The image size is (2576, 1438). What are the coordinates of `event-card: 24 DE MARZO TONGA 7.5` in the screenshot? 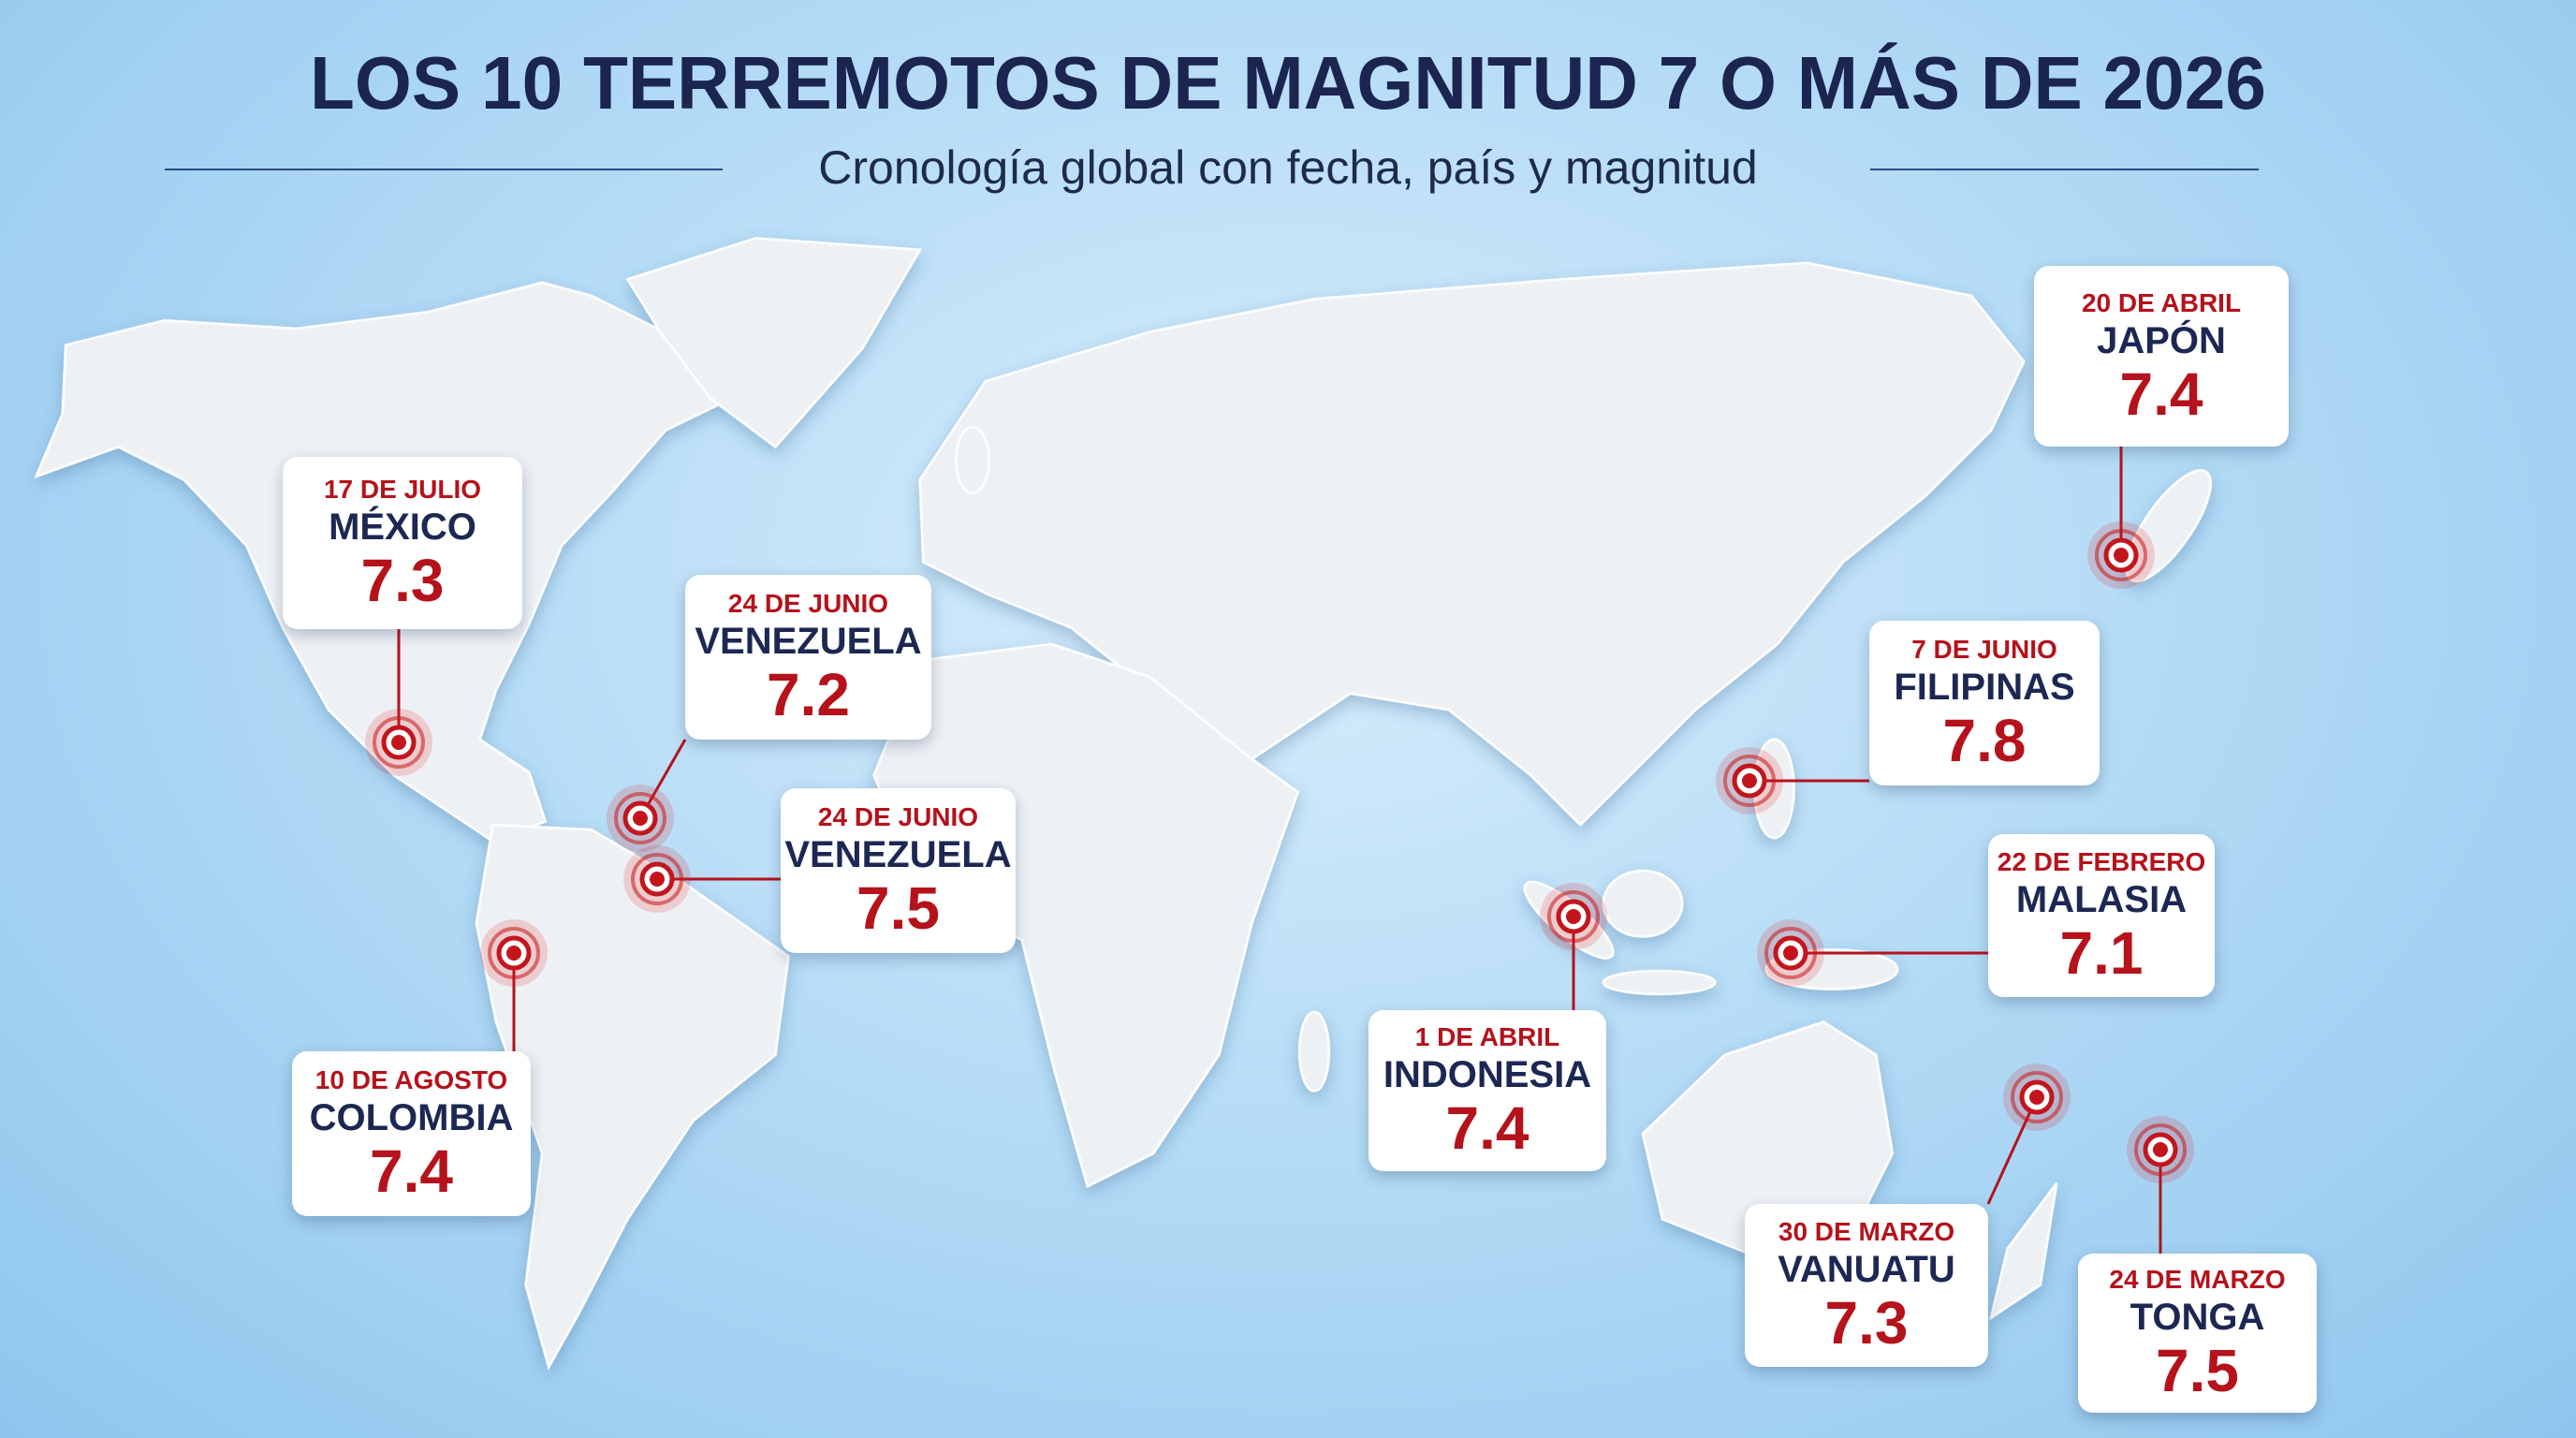 It's located at (2197, 1333).